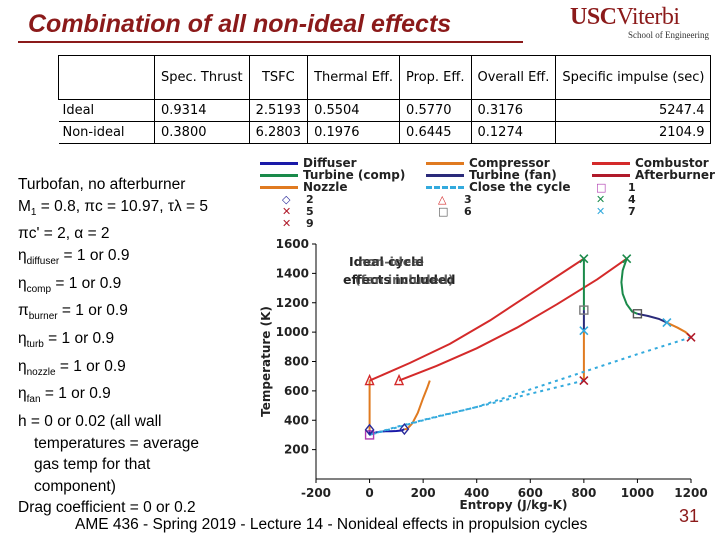  Describe the element at coordinates (278, 110) in the screenshot. I see `table-cell: 2.5193` at that location.